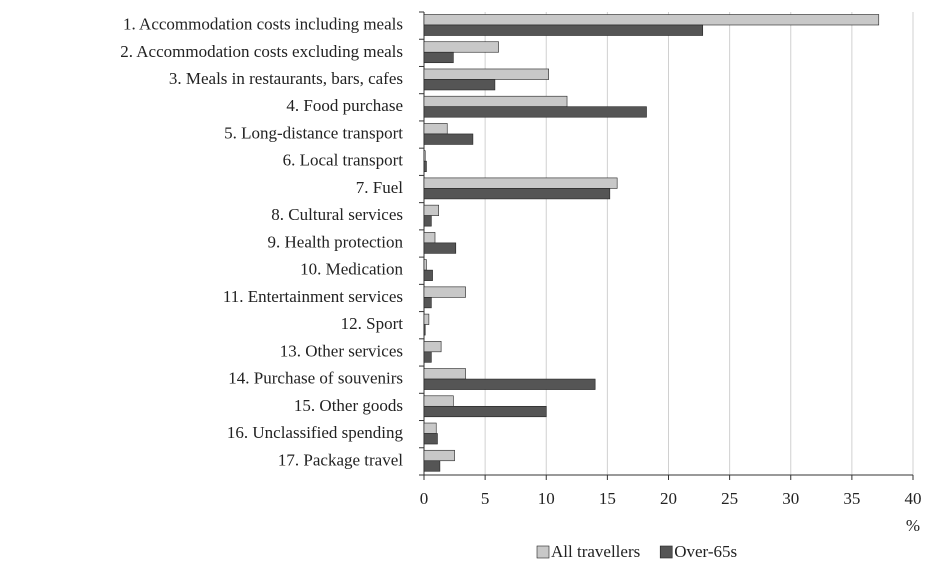  Describe the element at coordinates (340, 459) in the screenshot. I see `y-tick-label: 17. Package travel` at that location.